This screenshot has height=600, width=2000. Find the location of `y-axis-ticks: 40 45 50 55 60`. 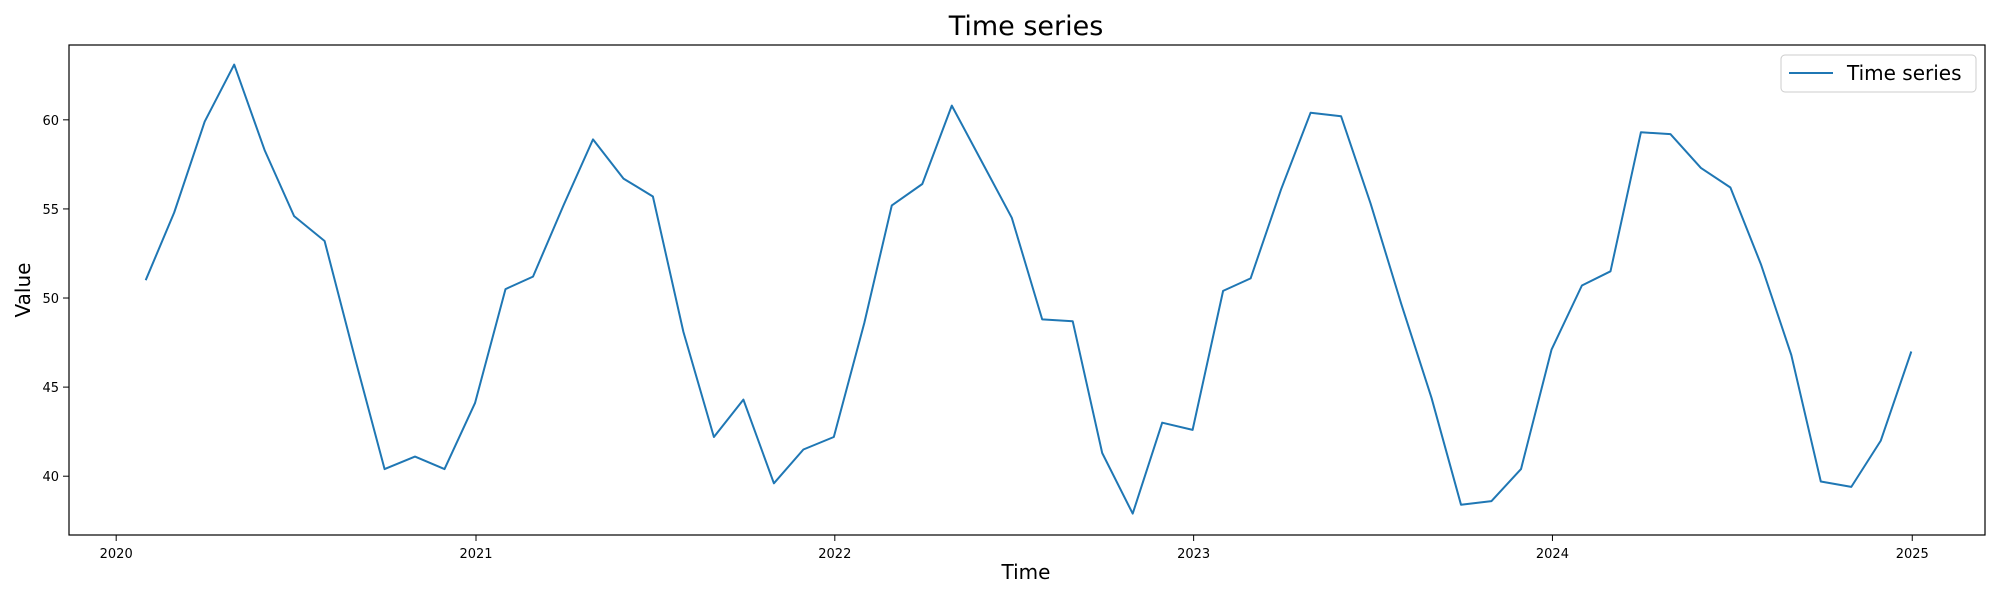

y-axis-ticks: 40 45 50 55 60 is located at coordinates (55, 299).